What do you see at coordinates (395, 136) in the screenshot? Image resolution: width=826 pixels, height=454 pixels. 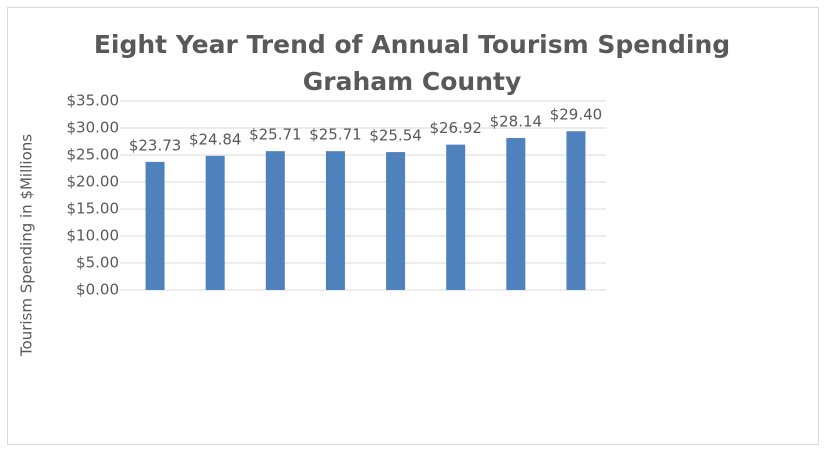 I see `value-label: $25.54` at bounding box center [395, 136].